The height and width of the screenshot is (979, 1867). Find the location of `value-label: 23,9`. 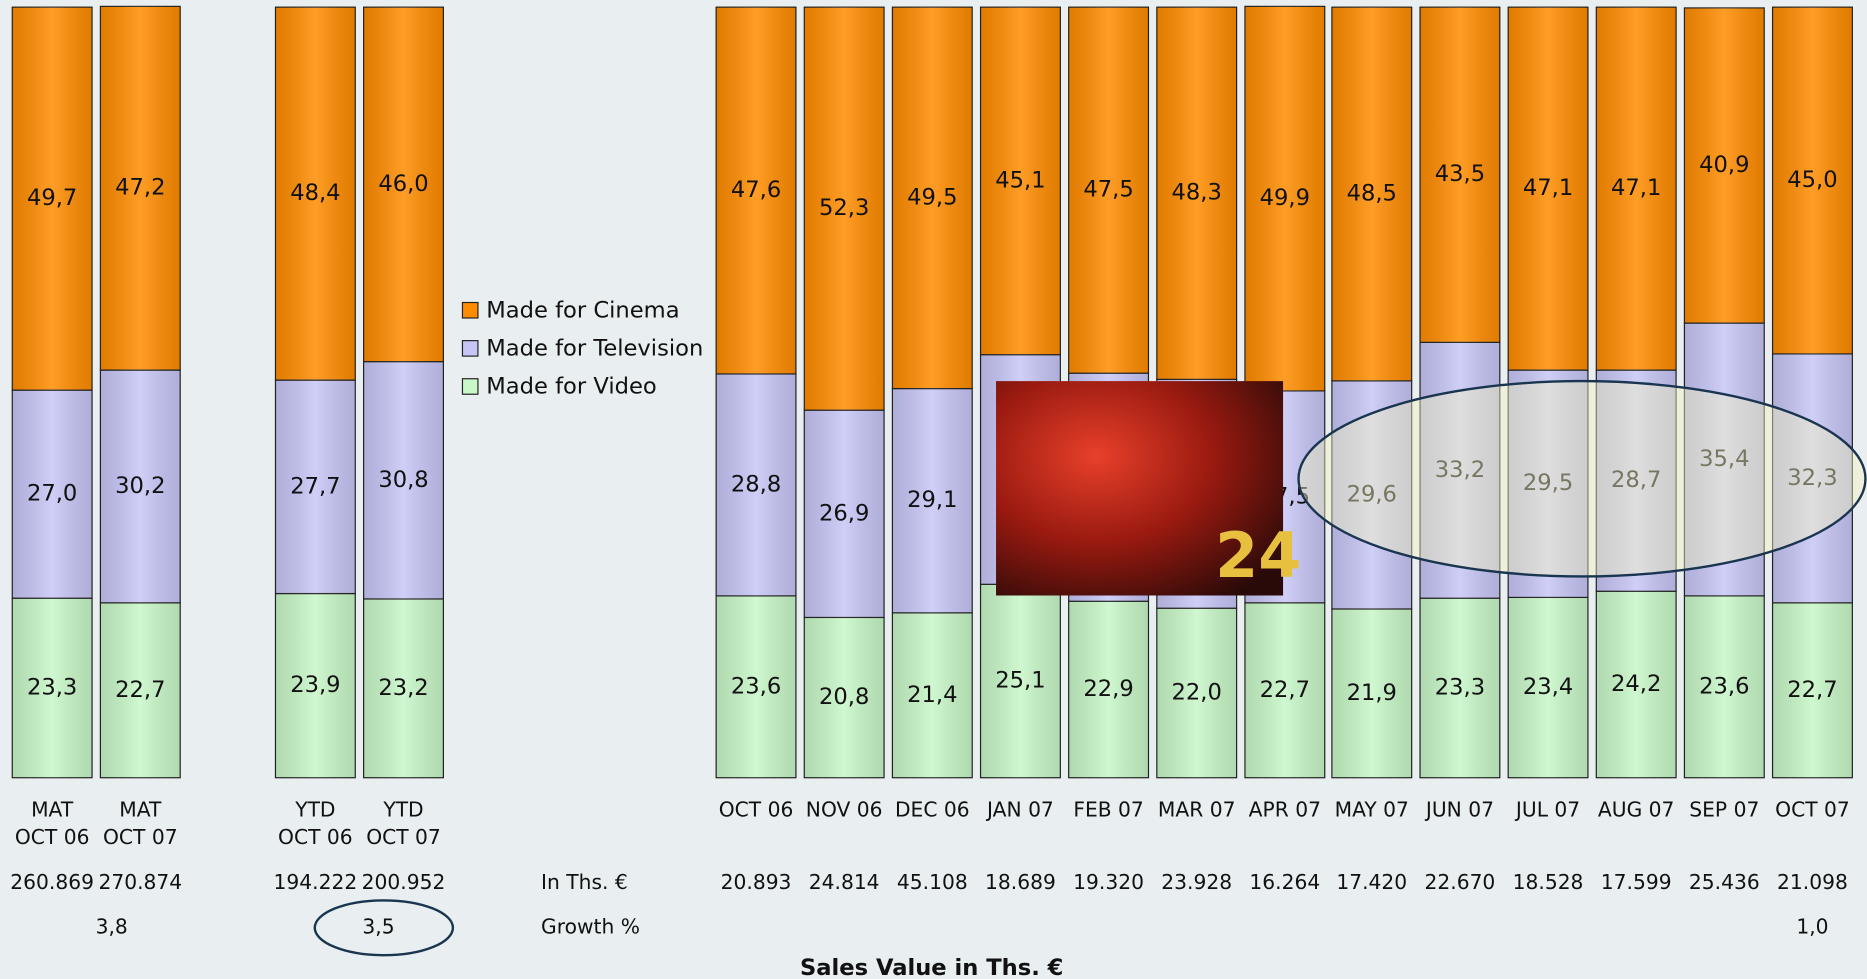

value-label: 23,9 is located at coordinates (315, 685).